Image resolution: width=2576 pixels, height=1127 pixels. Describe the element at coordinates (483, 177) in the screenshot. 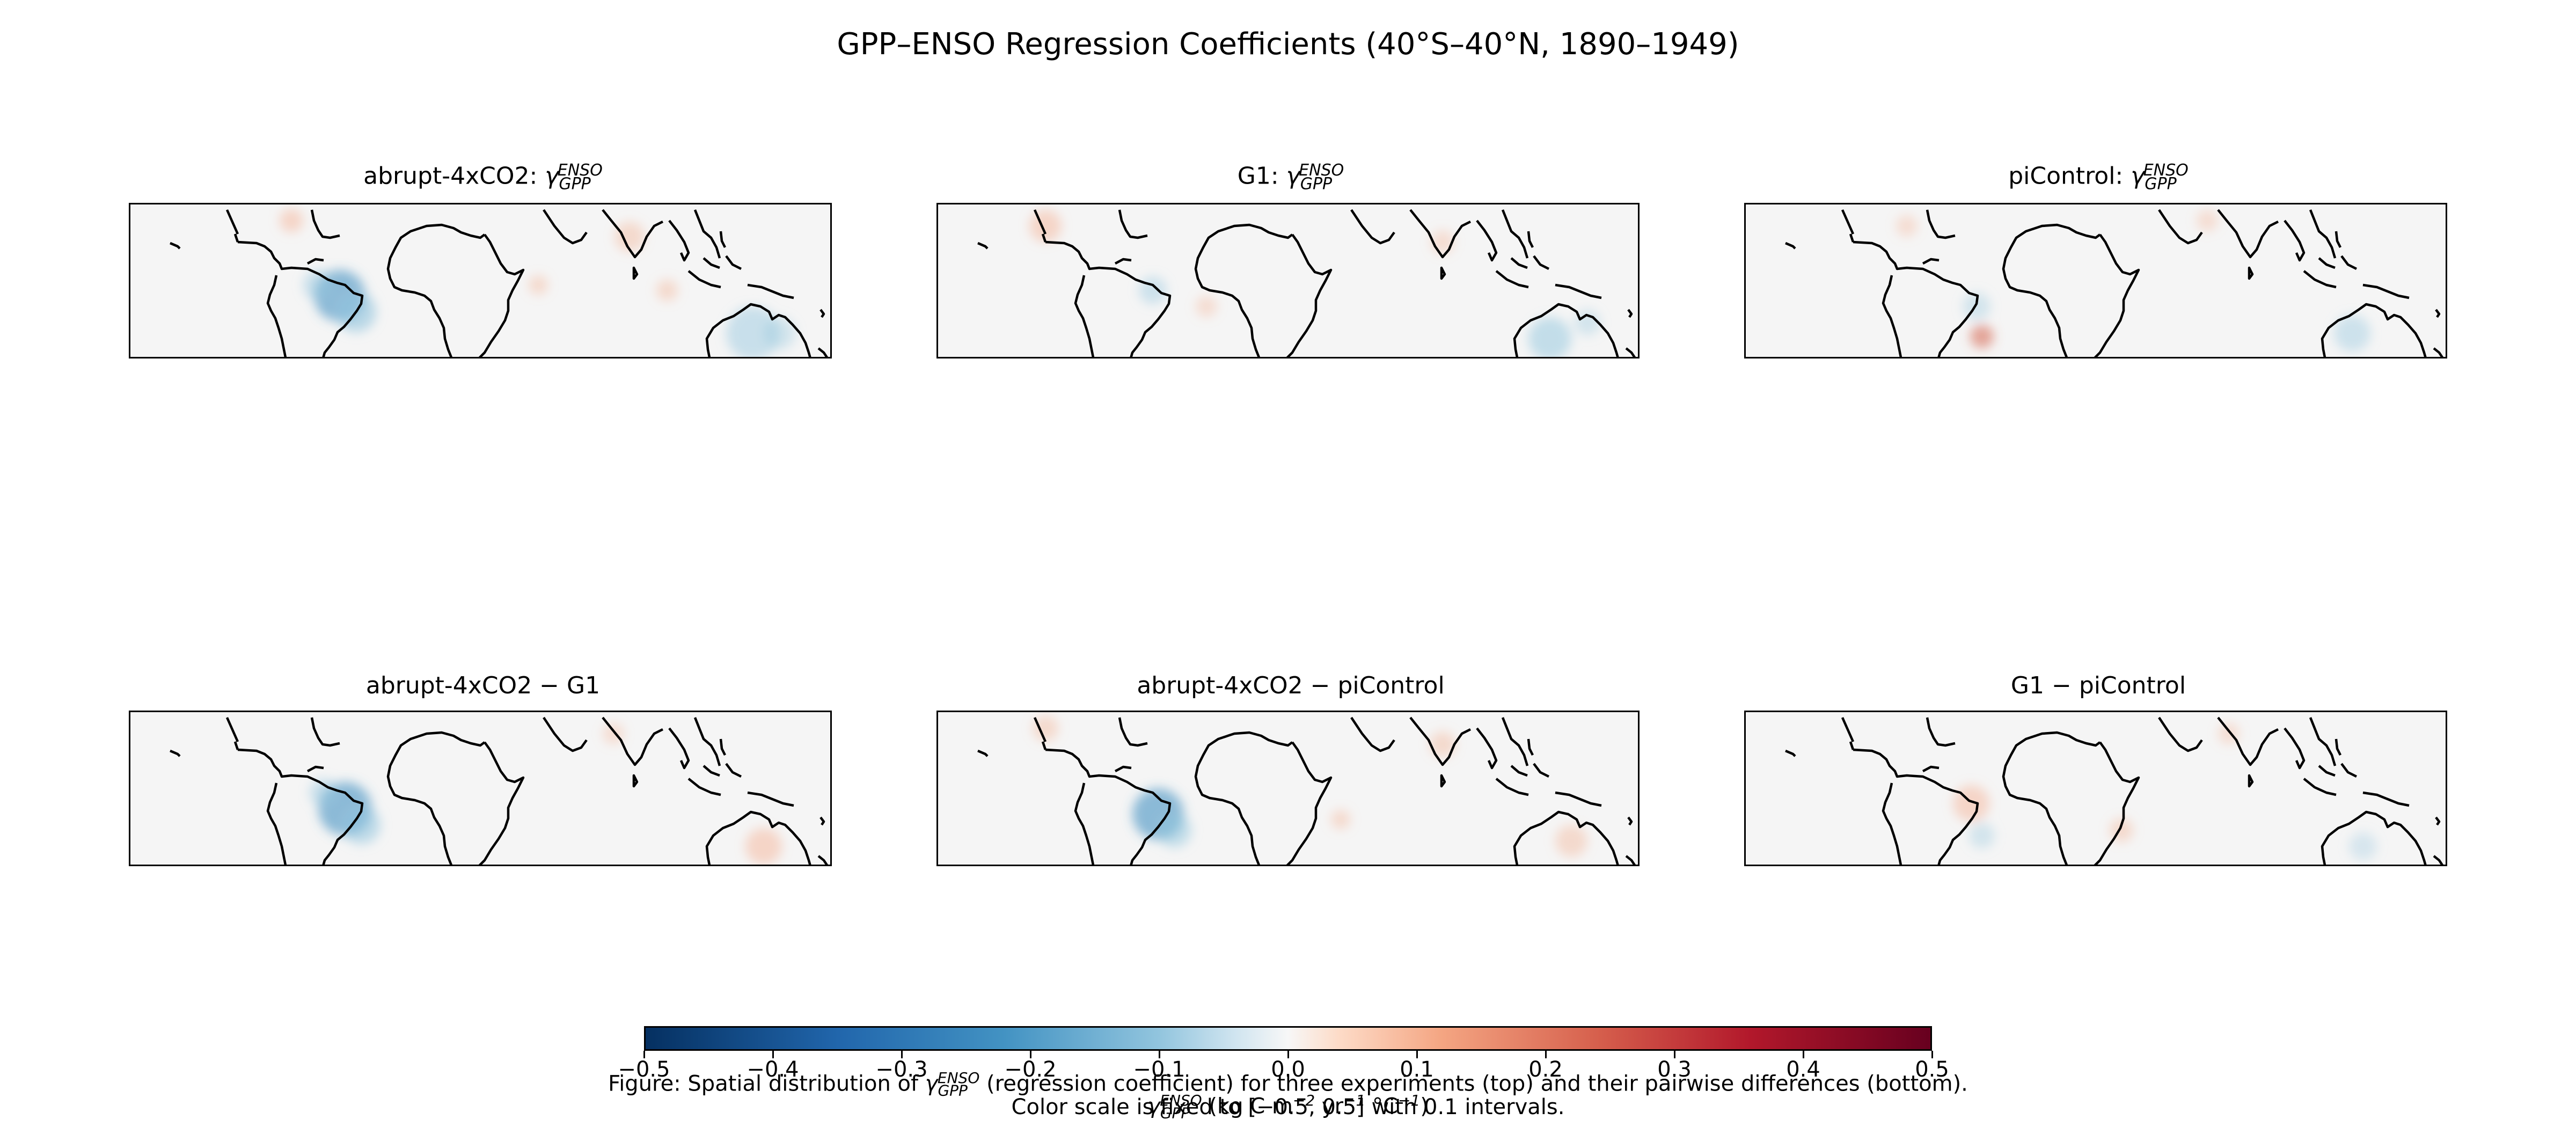

I see `panel-title-abrupt: abrupt-4xCO2: γGPPENSO` at that location.